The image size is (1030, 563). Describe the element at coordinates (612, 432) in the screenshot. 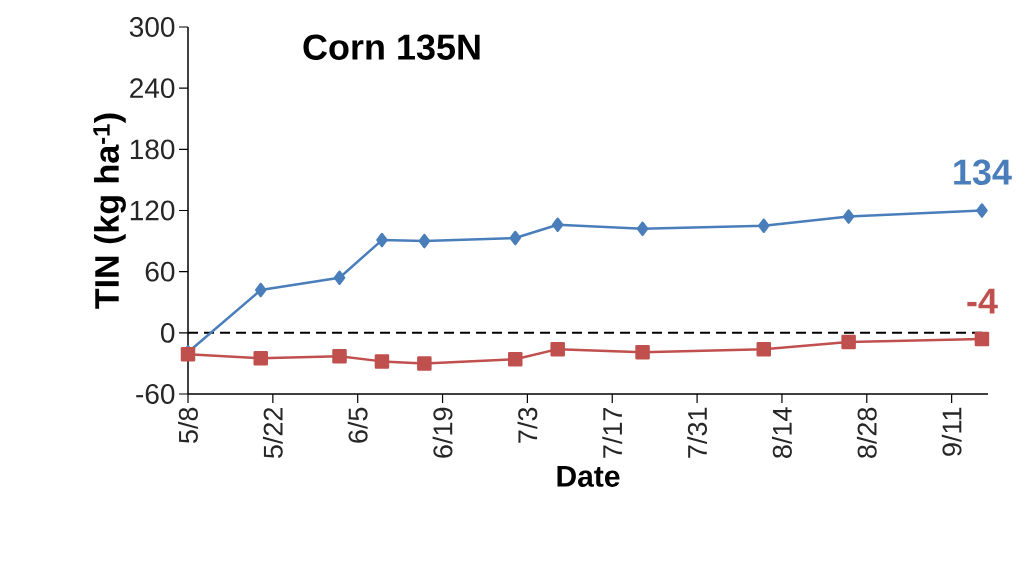

I see `x-tick-label: 7/17` at that location.